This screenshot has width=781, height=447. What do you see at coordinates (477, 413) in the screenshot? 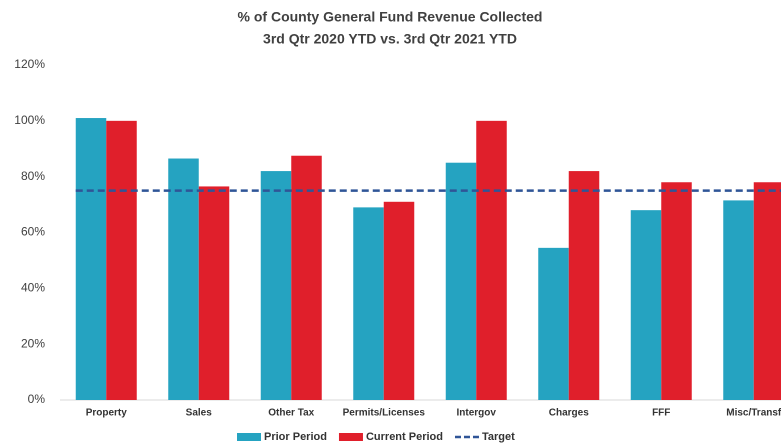
I see `x-tick-label: Intergov` at bounding box center [477, 413].